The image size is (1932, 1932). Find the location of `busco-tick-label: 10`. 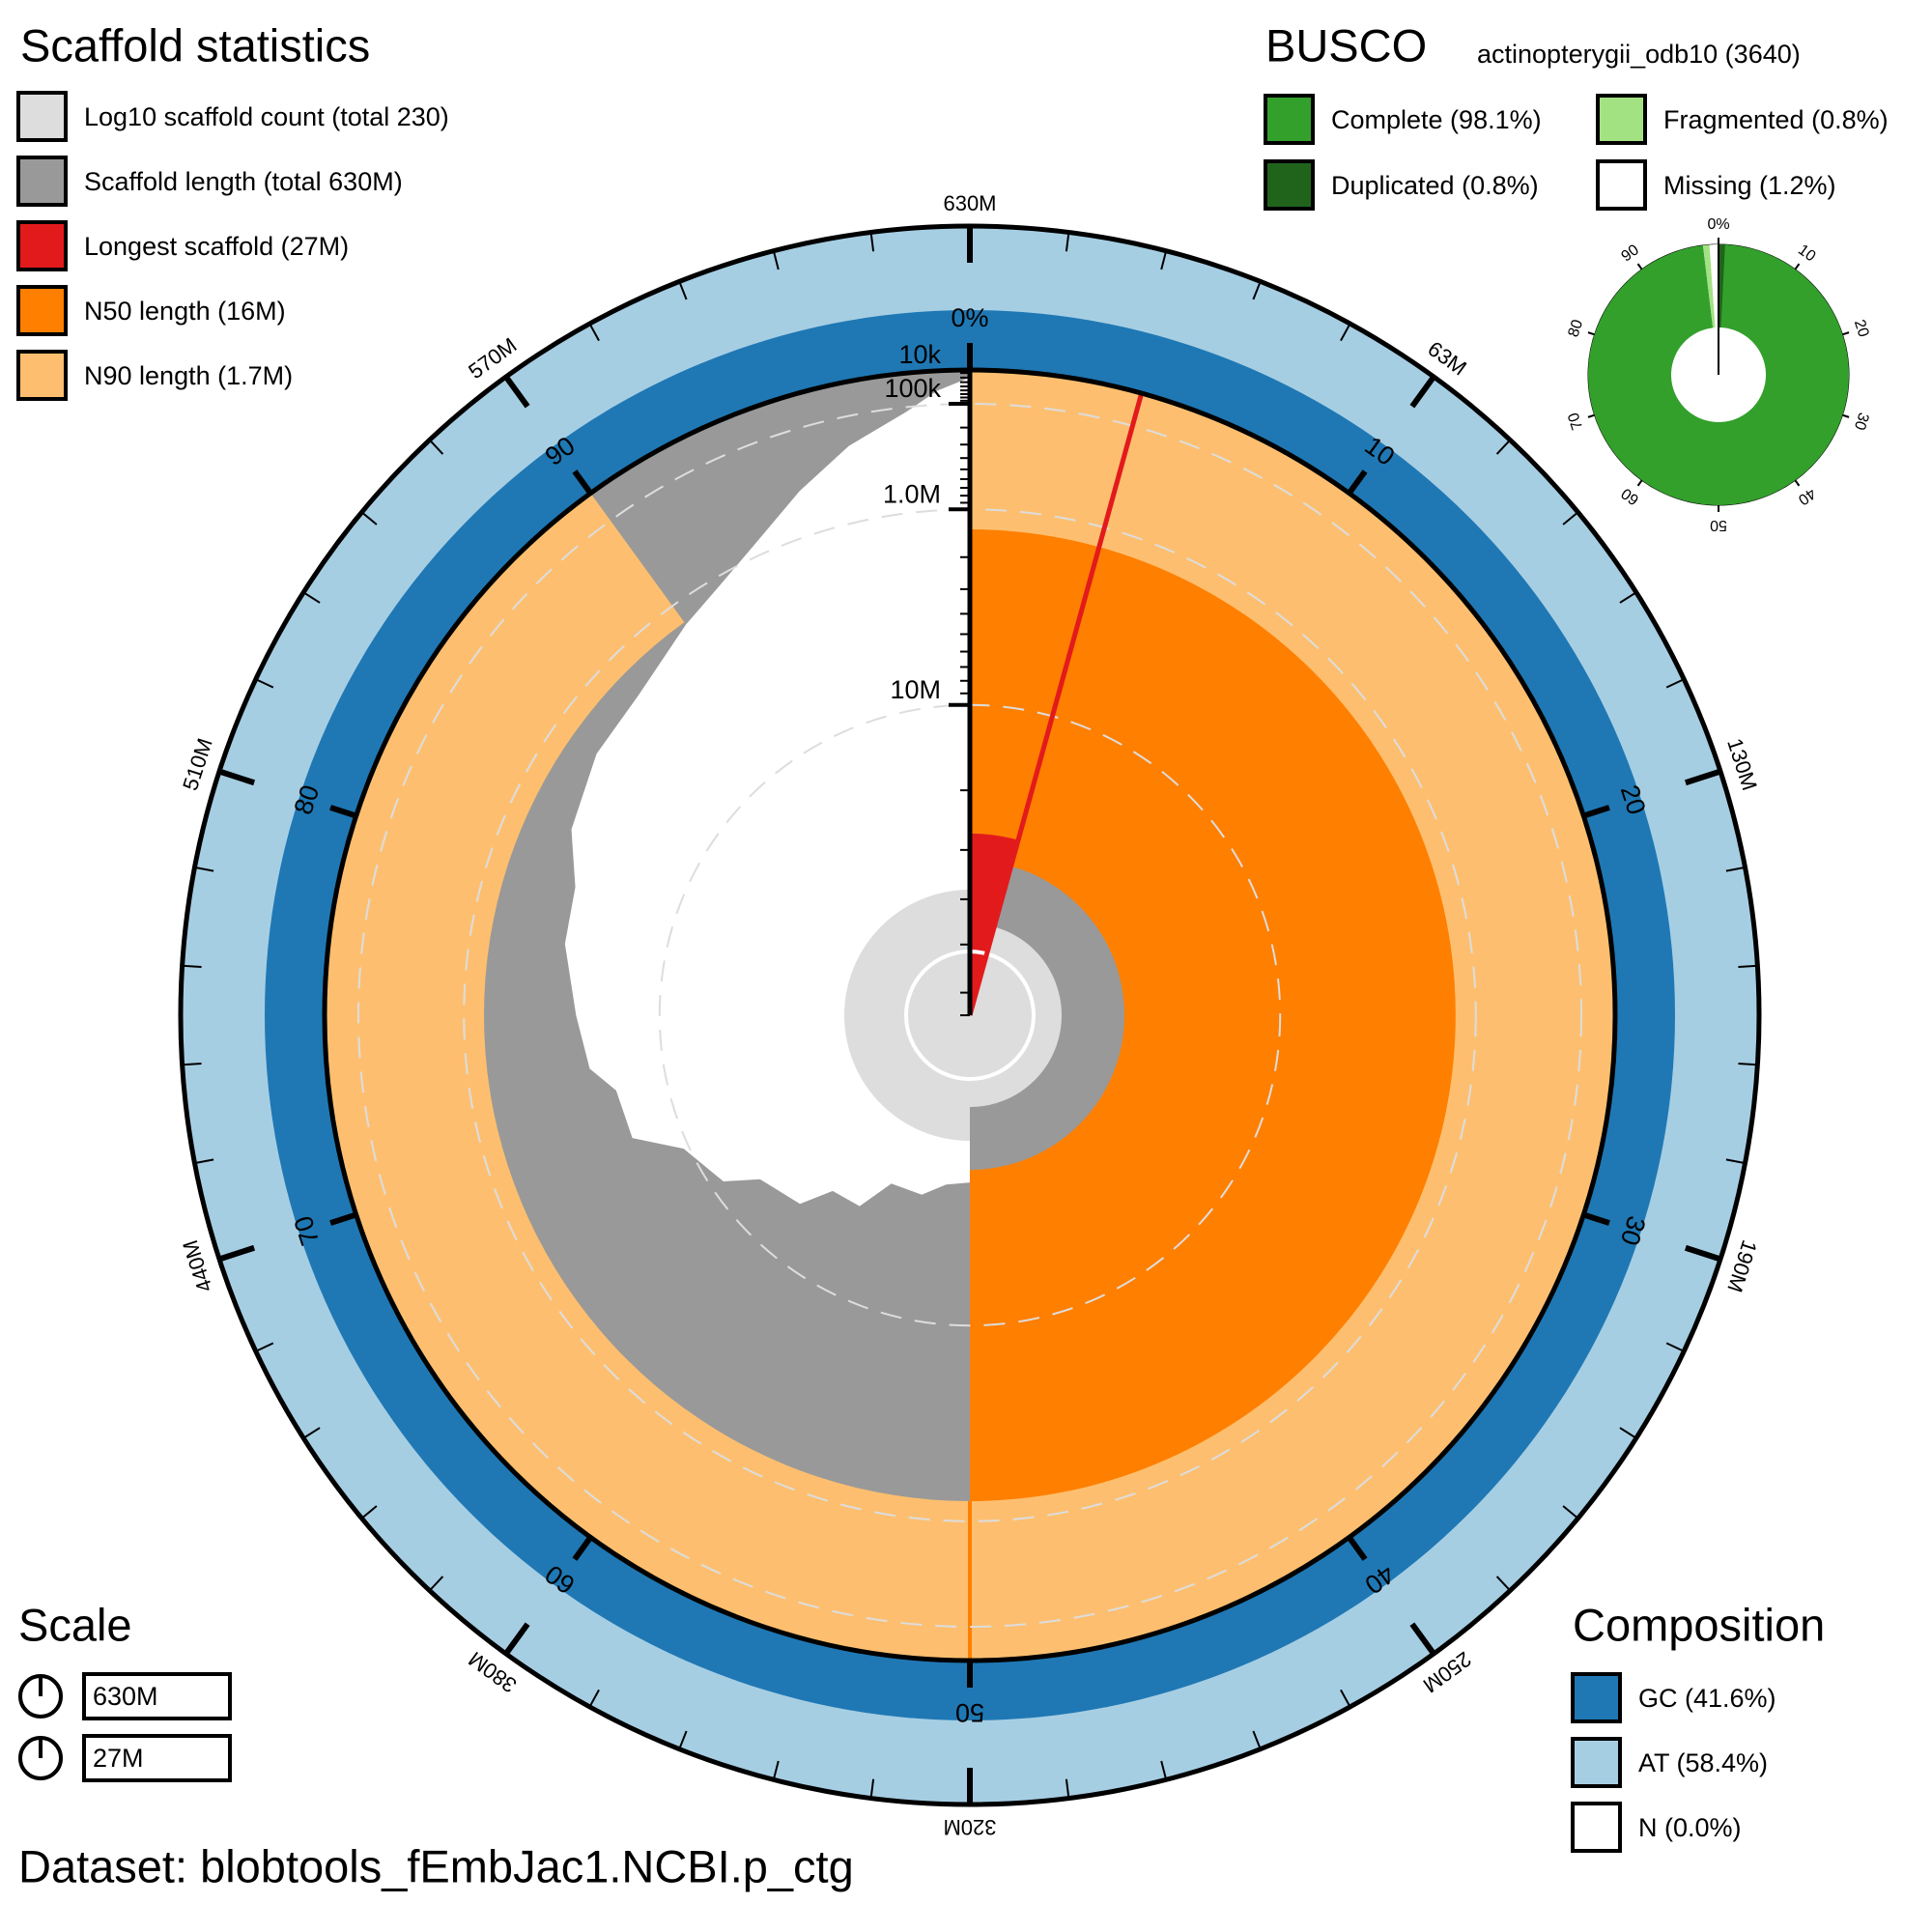

busco-tick-label: 10 is located at coordinates (1806, 253).